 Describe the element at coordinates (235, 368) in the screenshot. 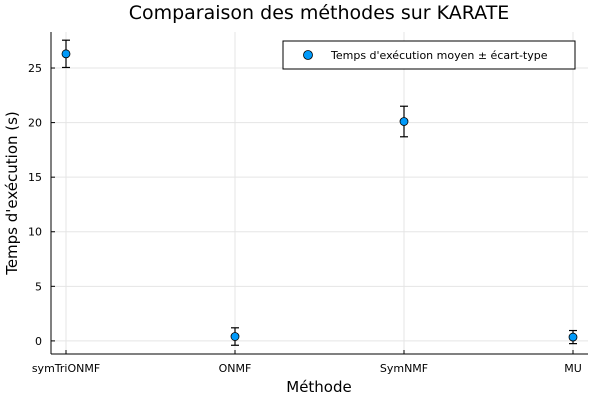

I see `x-tick-label: ONMF` at that location.